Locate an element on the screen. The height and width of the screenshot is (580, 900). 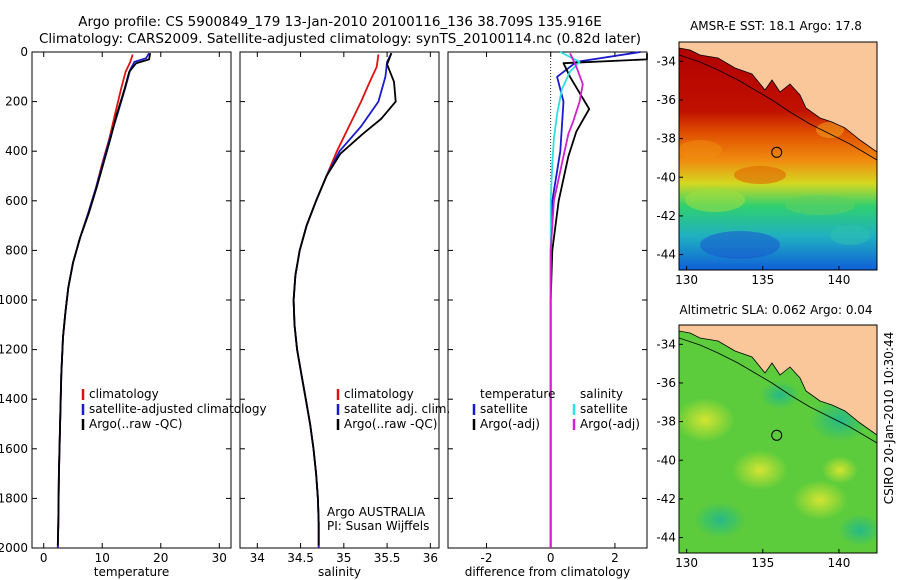
sla-land is located at coordinates (778, 380).